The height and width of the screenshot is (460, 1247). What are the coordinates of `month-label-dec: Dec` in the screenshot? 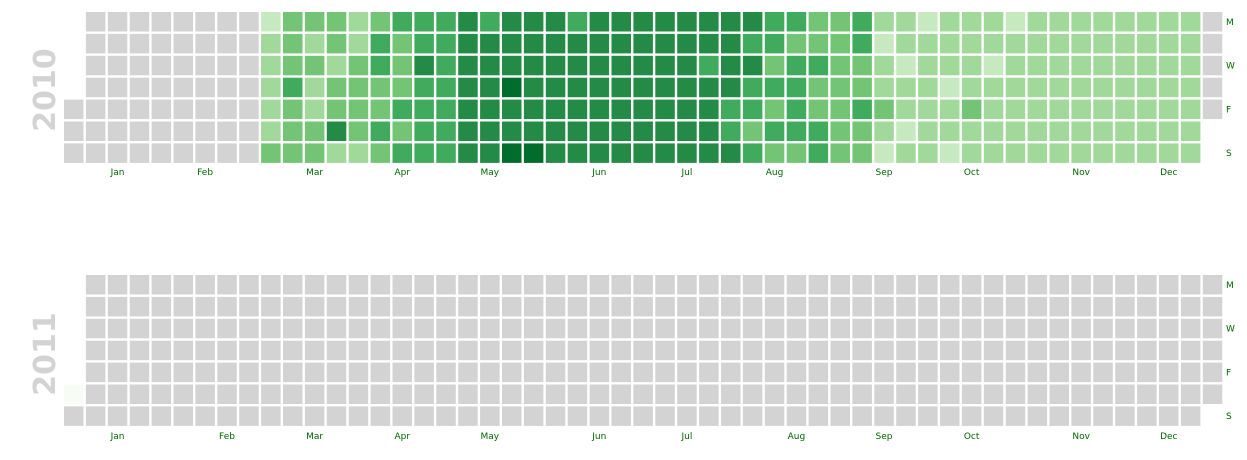 It's located at (1168, 173).